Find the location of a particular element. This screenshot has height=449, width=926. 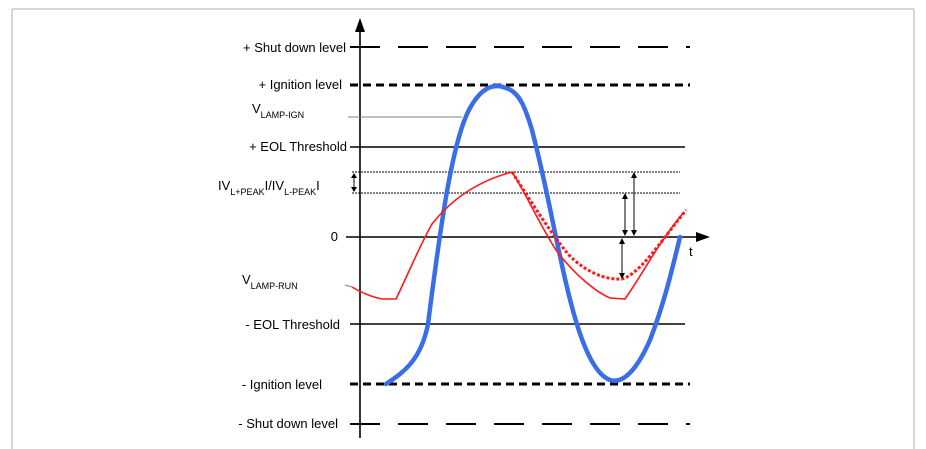

v-lamp-run-dotted-curve is located at coordinates (599, 226).